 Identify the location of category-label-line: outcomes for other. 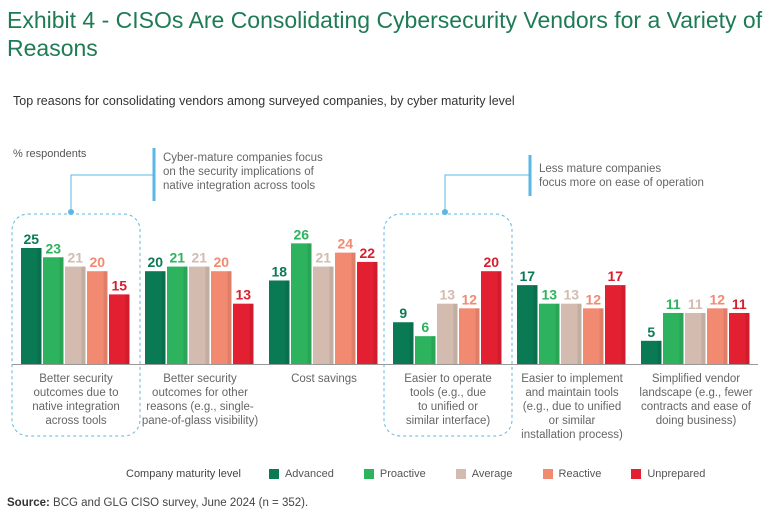
(200, 393).